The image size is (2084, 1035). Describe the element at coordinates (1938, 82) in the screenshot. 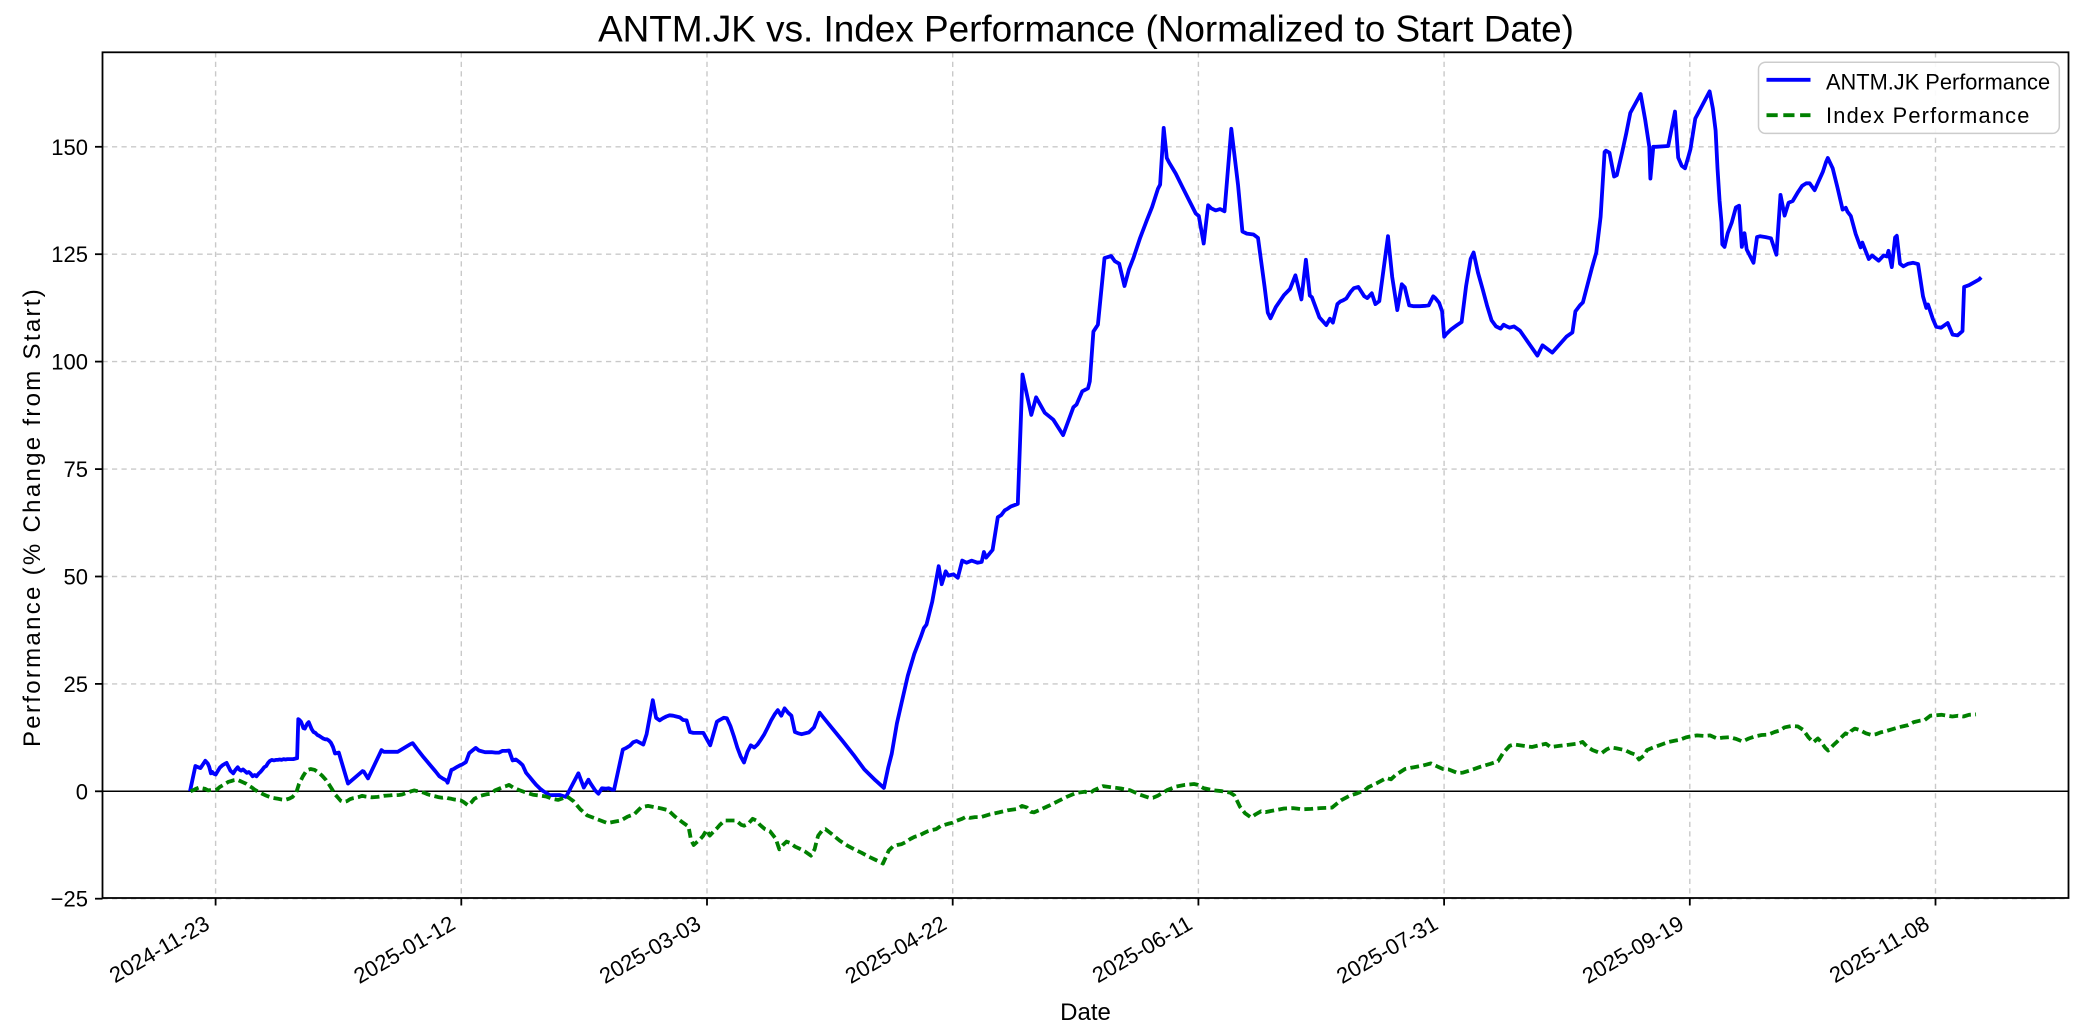

I see `svg-text: ANTM.JK Performance` at that location.